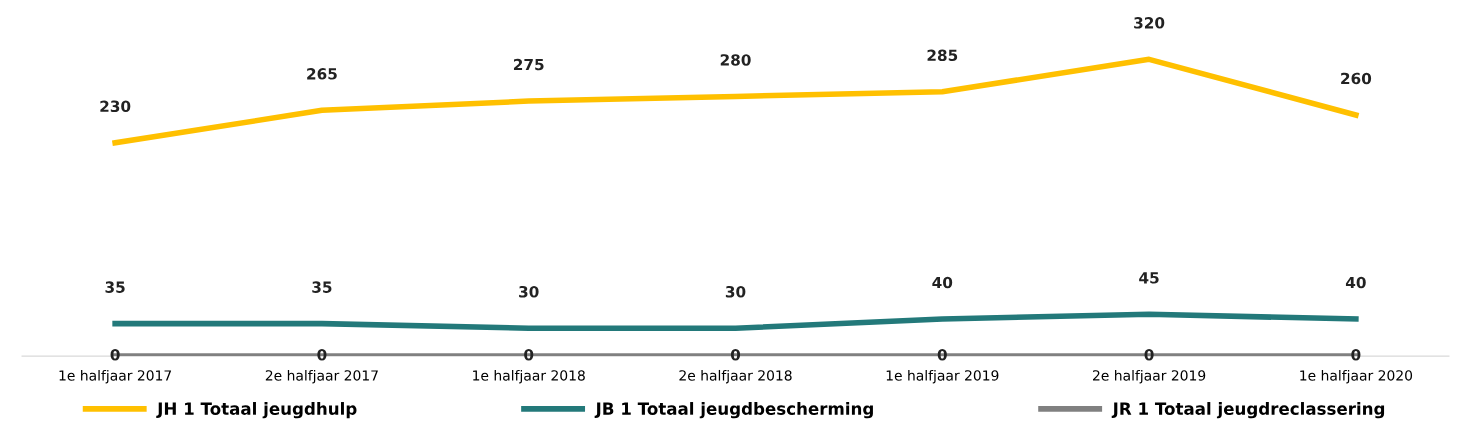 The width and height of the screenshot is (1471, 429). What do you see at coordinates (528, 64) in the screenshot?
I see `data-label: 275` at bounding box center [528, 64].